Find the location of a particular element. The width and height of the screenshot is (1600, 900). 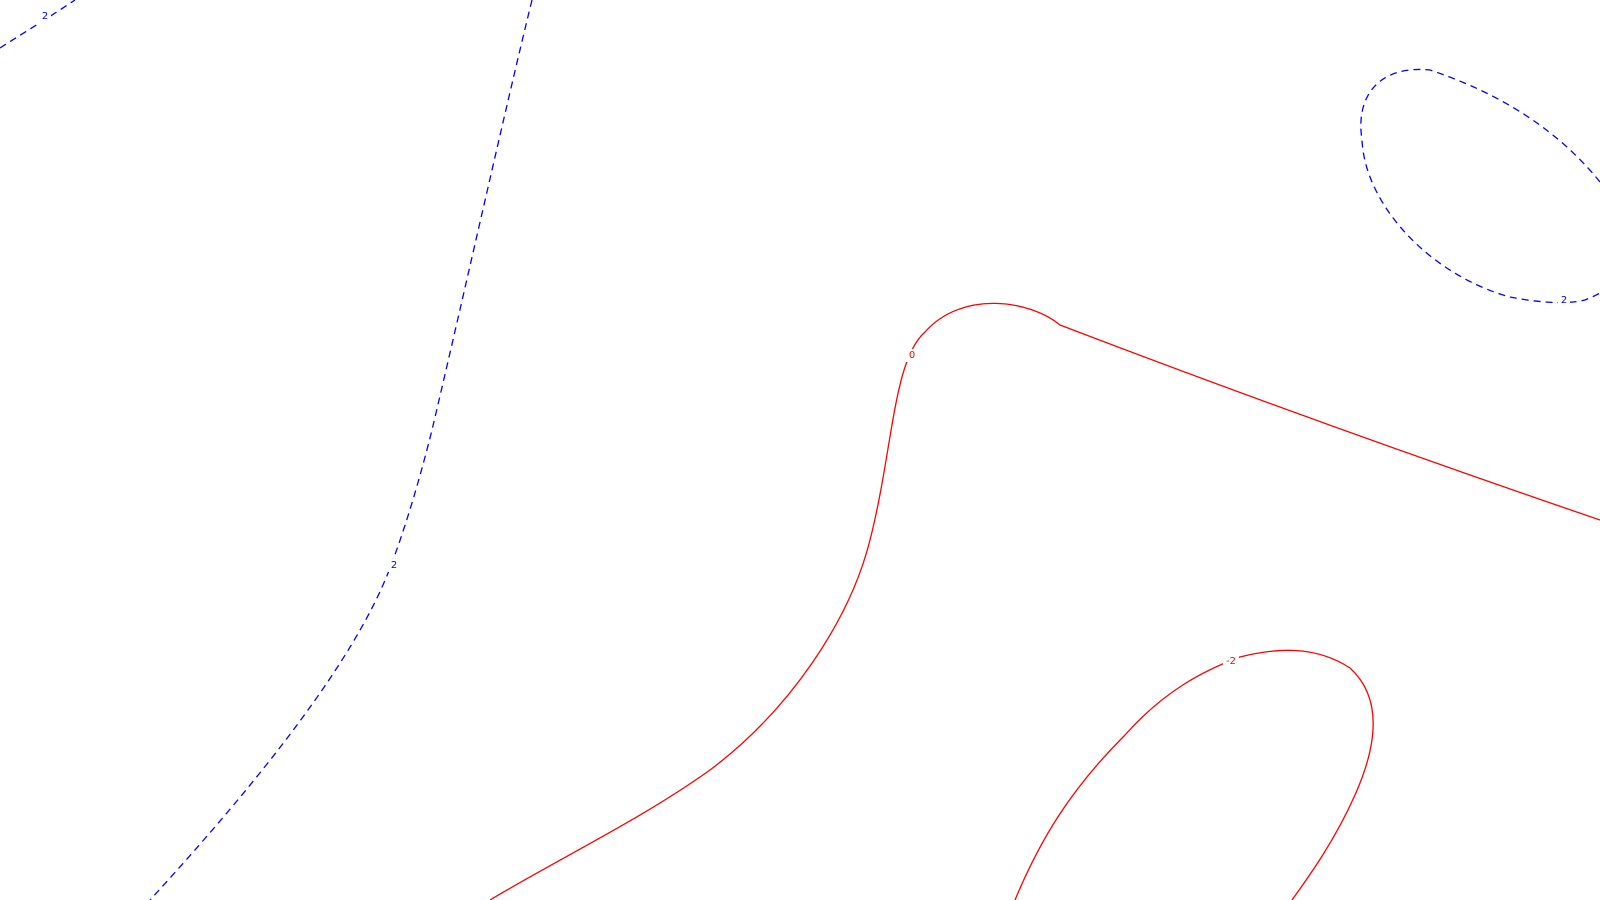

contour-line-bottom-right-loop: -2 is located at coordinates (1194, 774).